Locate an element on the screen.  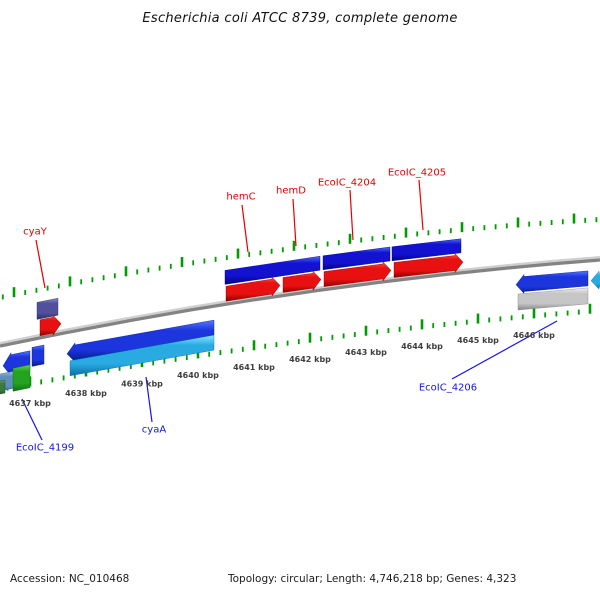
gene-EcoIC_4204-arrow is located at coordinates (357, 274).